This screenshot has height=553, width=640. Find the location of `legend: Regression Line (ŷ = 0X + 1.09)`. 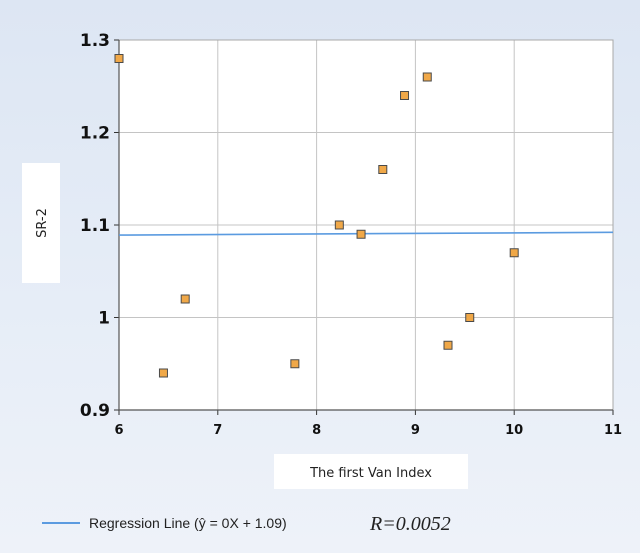

legend: Regression Line (ŷ = 0X + 1.09) is located at coordinates (164, 523).